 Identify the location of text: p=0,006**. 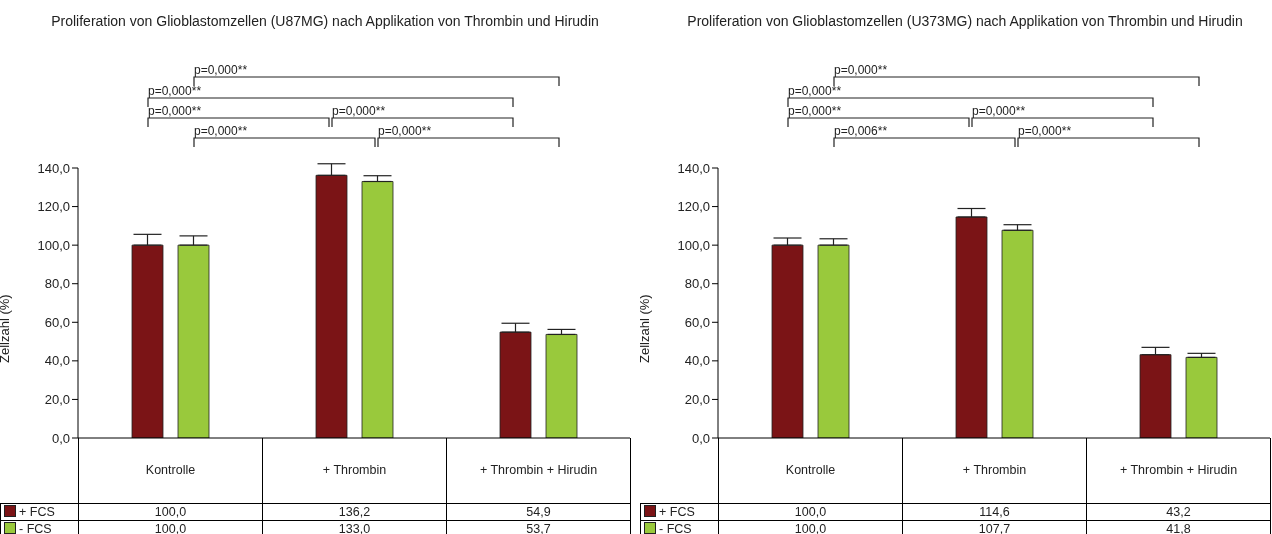
(861, 131).